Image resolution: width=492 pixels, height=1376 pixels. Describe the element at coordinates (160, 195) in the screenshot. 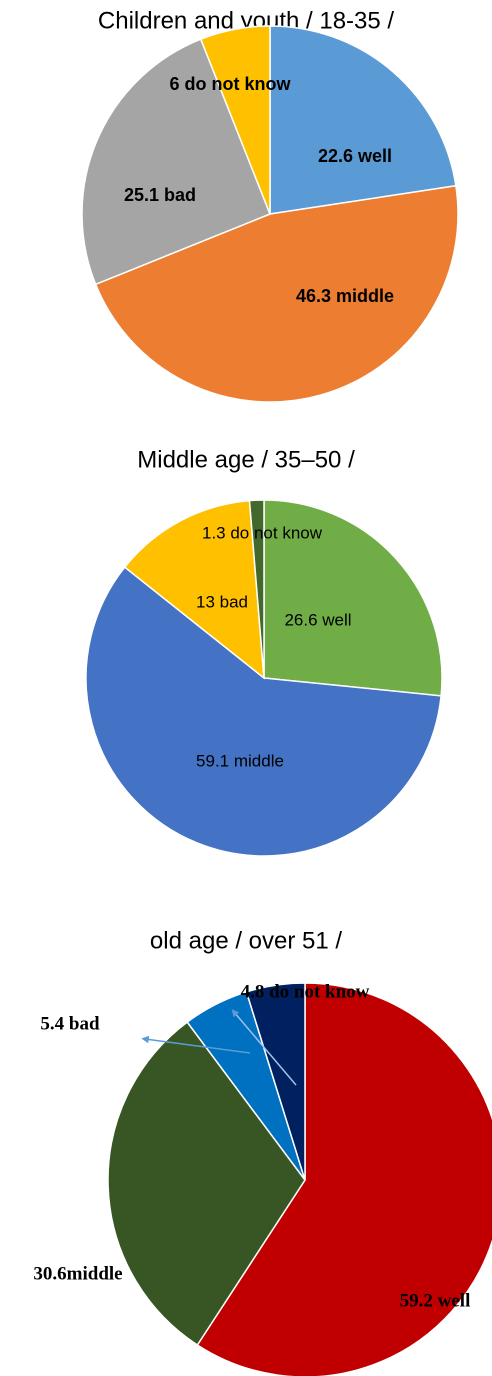

I see `data-label: 25.1 bad` at that location.